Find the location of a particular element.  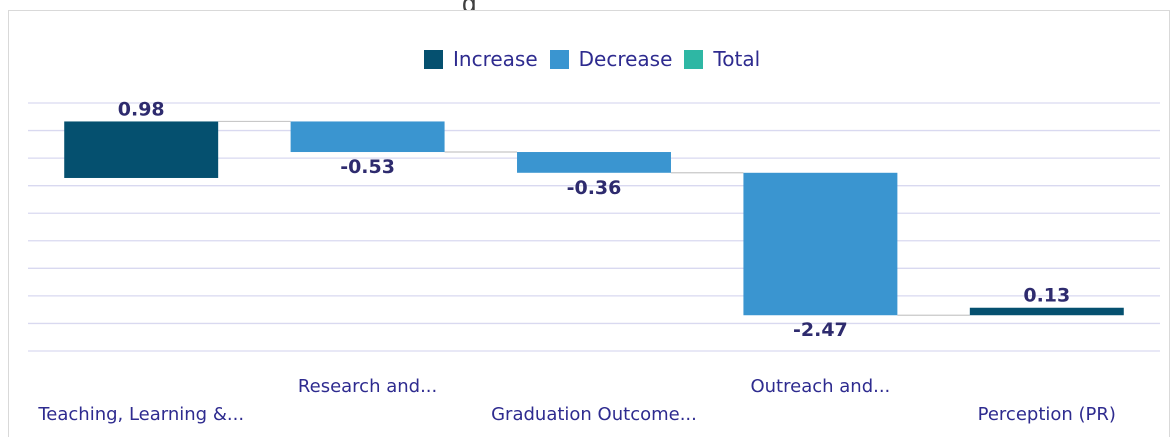

legend-item-decrease: Decrease is located at coordinates (611, 59).